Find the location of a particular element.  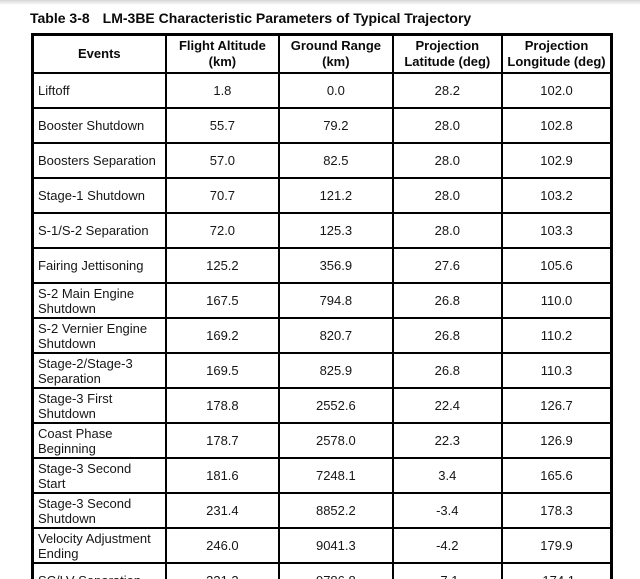

value-cell: 820.7 is located at coordinates (336, 335).